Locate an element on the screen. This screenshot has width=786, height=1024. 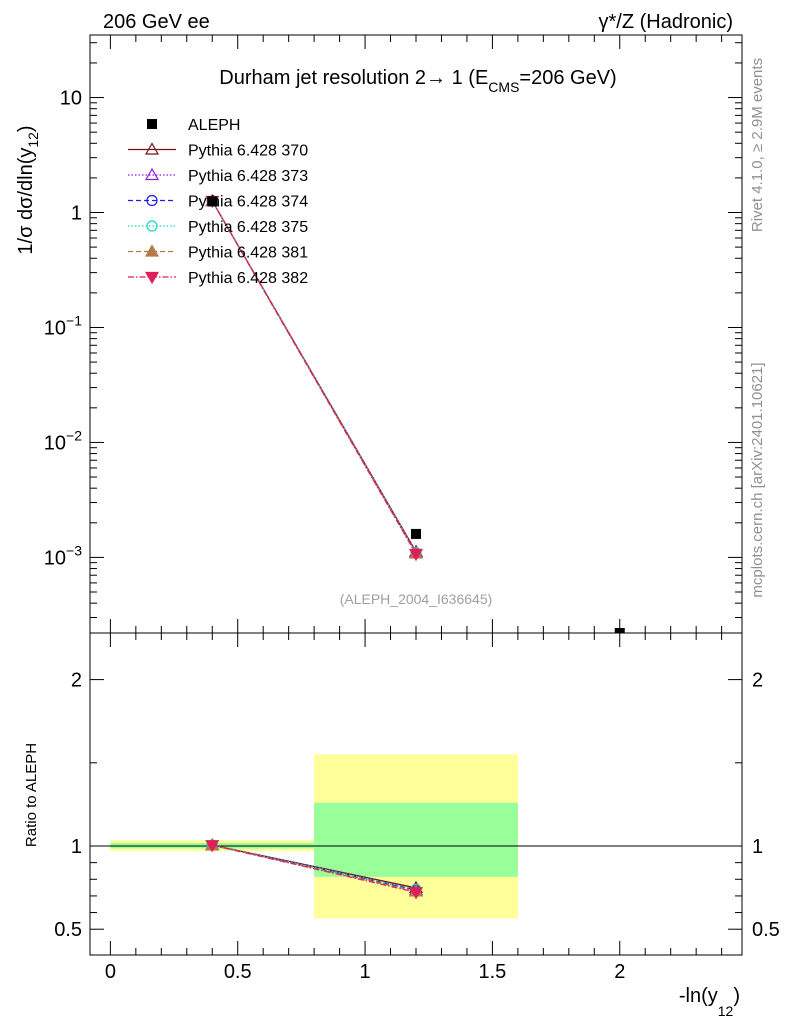
header-right: γ*/Z (Hadronic) is located at coordinates (666, 22).